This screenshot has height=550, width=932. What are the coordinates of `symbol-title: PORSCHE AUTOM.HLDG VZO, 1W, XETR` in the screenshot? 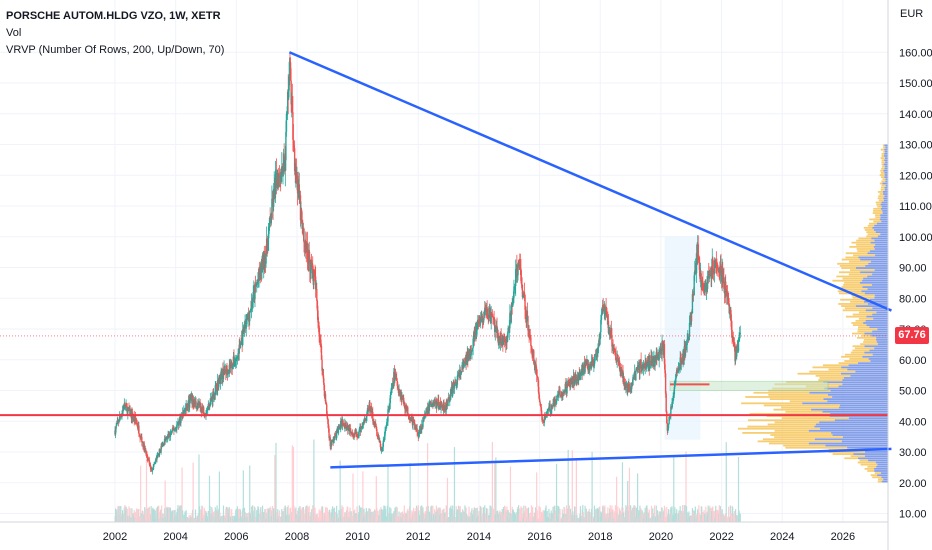 It's located at (113, 16).